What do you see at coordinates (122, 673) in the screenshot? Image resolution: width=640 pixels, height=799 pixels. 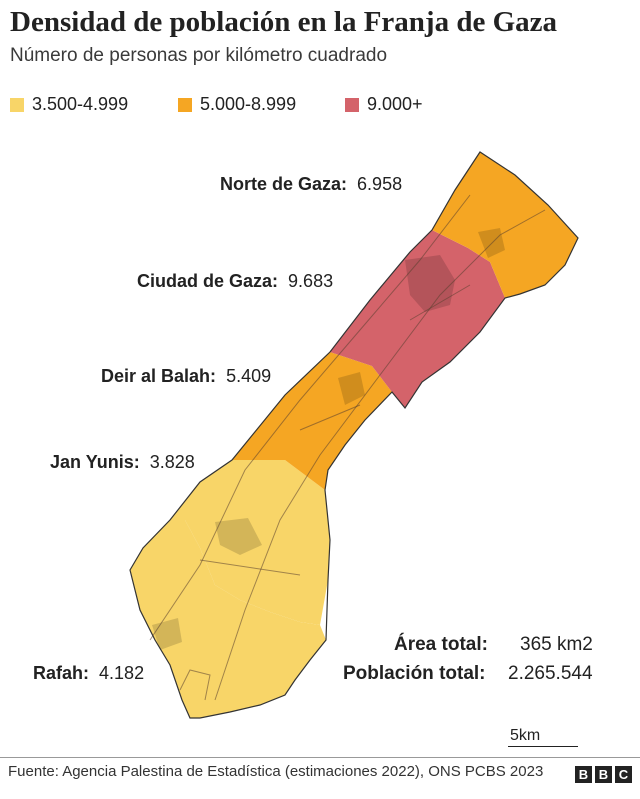 I see `label-rafah-value: 4.182` at bounding box center [122, 673].